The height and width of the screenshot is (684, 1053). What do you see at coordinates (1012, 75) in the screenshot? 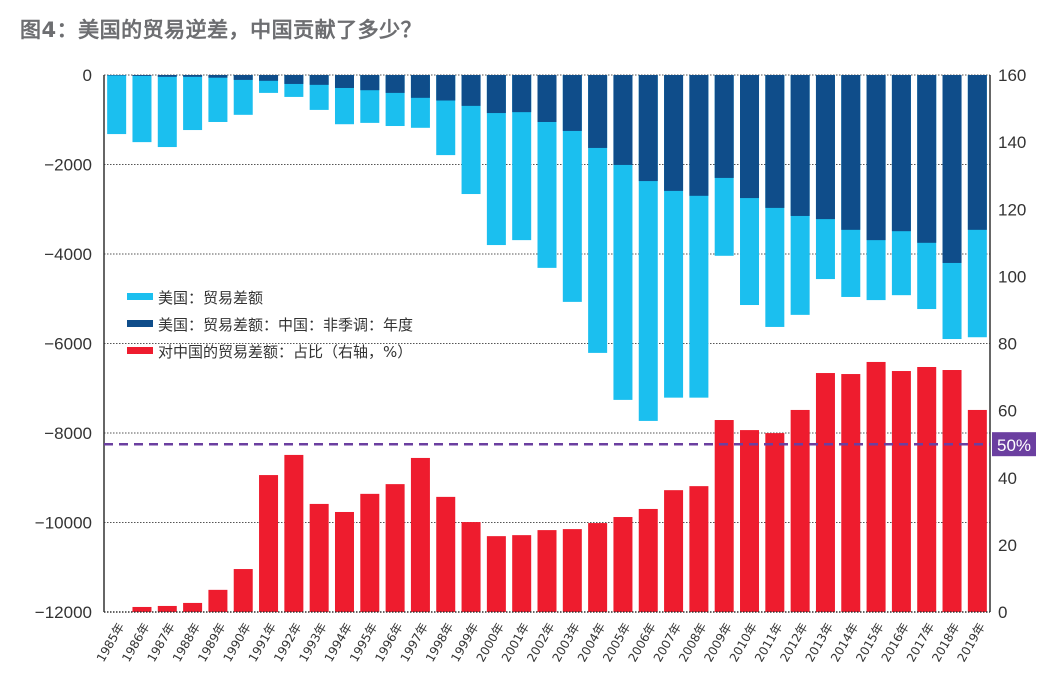
I see `right-tick-label: 160` at bounding box center [1012, 75].